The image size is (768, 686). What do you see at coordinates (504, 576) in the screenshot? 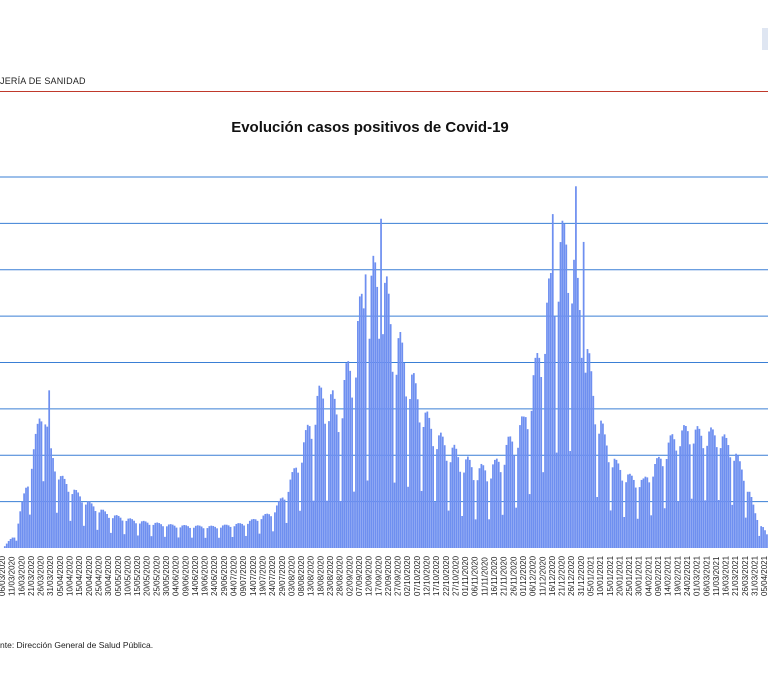
I see `x-tick-label: 21/11/2020` at bounding box center [504, 576].